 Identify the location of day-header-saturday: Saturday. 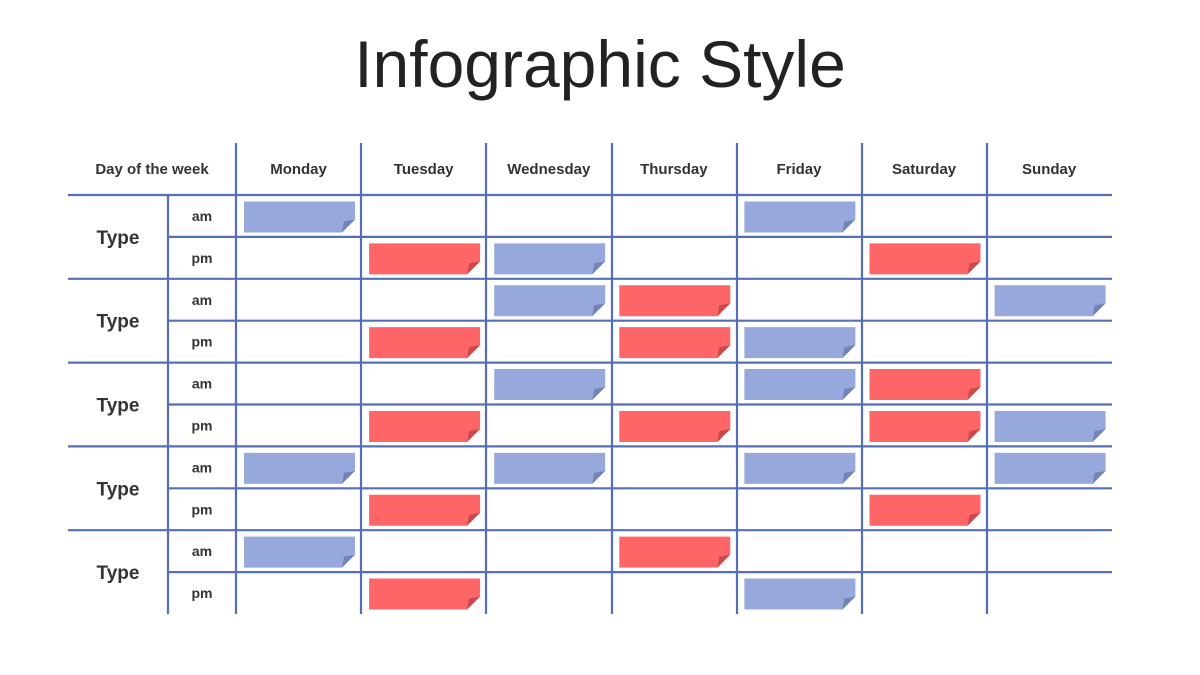
(924, 169).